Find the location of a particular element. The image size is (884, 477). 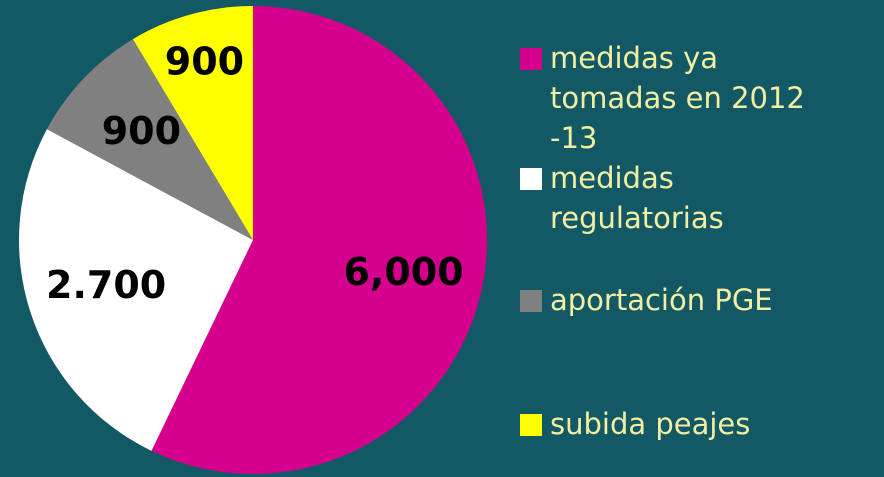

legend-label: medidas regulatorias is located at coordinates (637, 198).